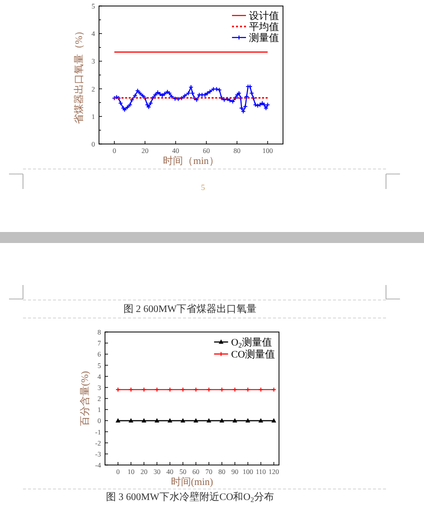 This screenshot has width=424, height=508. What do you see at coordinates (85, 398) in the screenshot?
I see `y-axis-title: 百分含量(%)` at bounding box center [85, 398].